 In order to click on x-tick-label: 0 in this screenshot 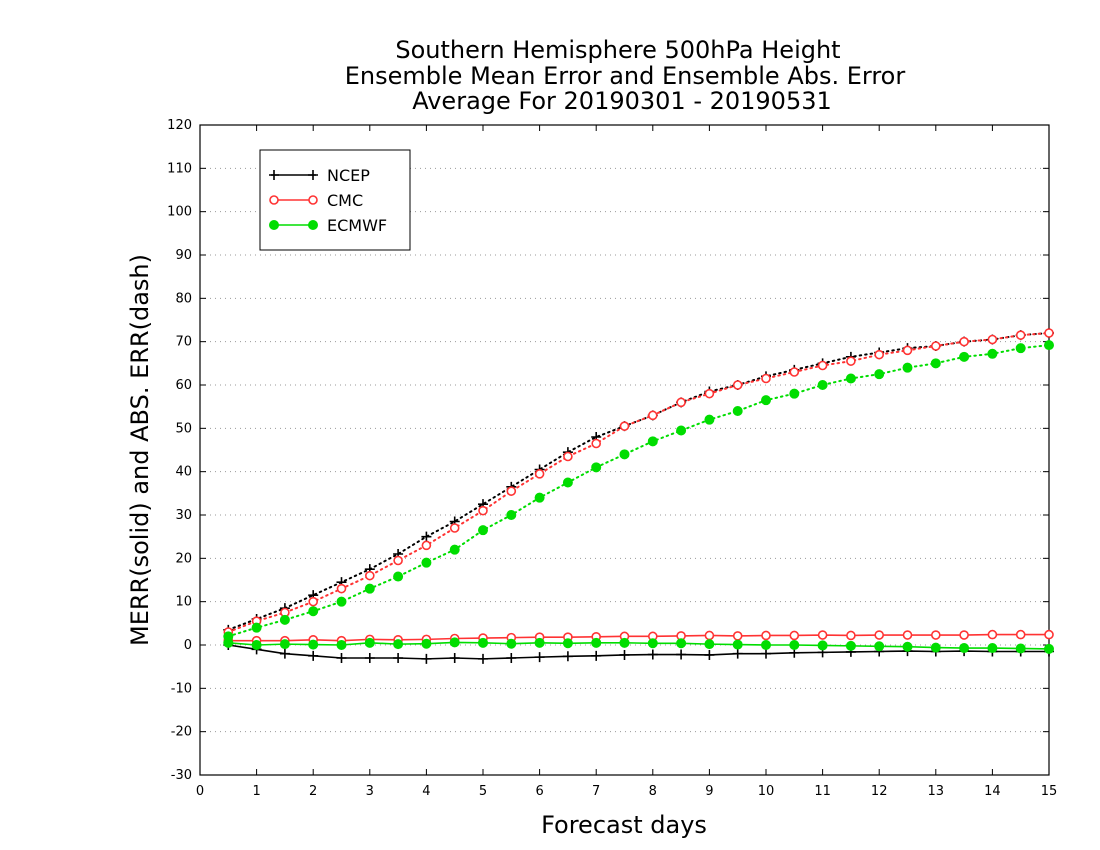, I will do `click(200, 791)`.